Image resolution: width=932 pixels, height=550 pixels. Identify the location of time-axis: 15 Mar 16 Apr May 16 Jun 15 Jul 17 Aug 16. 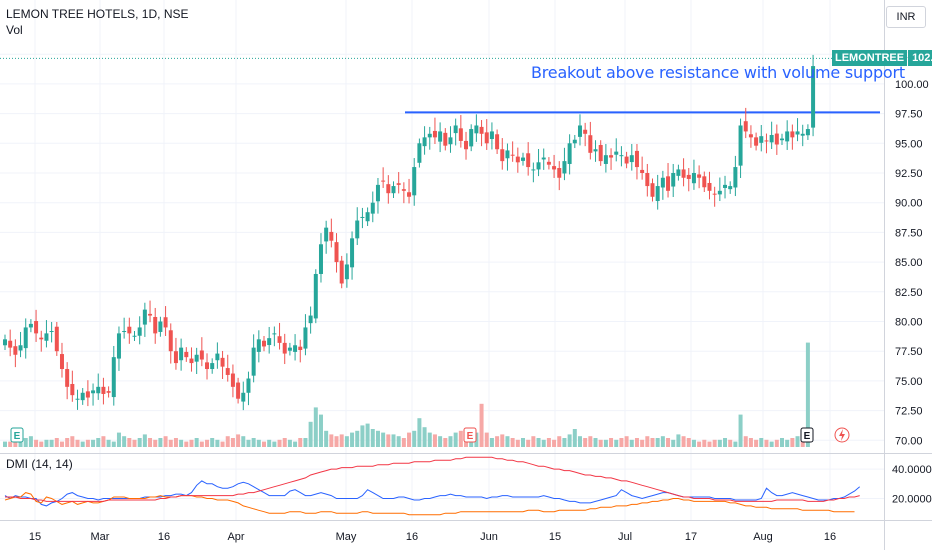
(432, 537).